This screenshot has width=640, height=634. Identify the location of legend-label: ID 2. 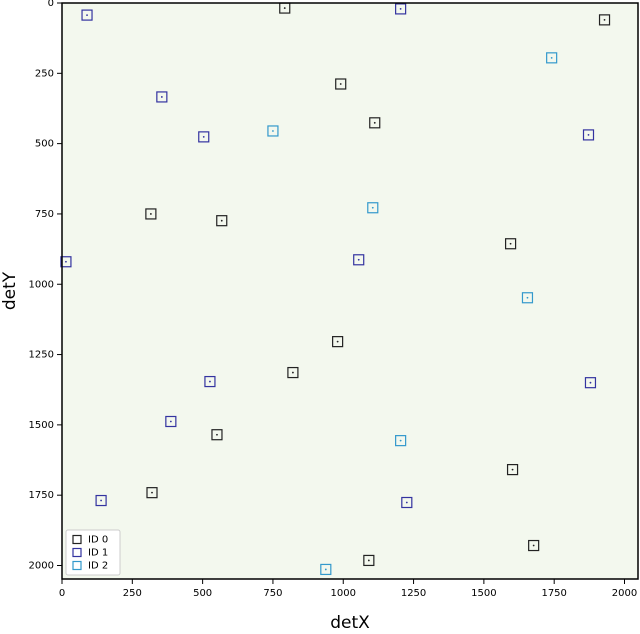
(98, 566).